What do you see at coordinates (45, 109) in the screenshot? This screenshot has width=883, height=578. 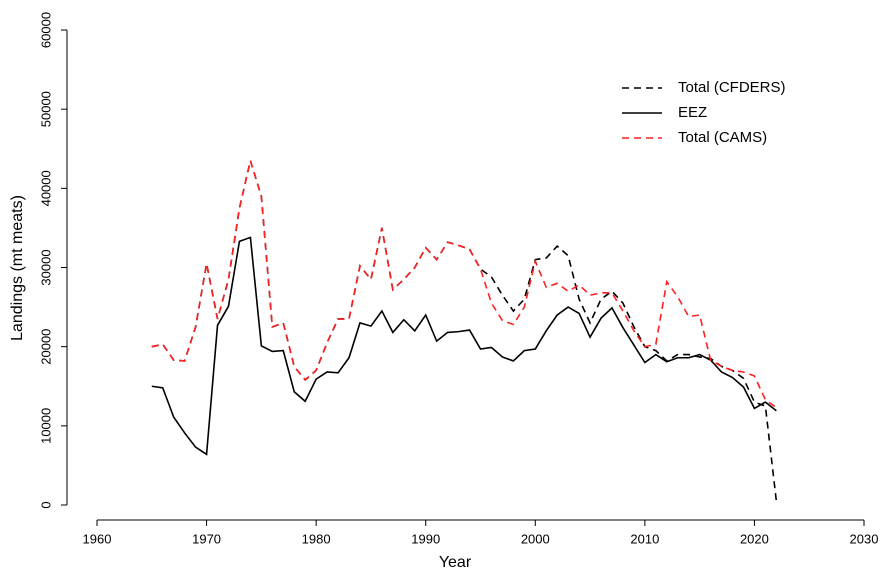 I see `y-tick-label: 50000` at bounding box center [45, 109].